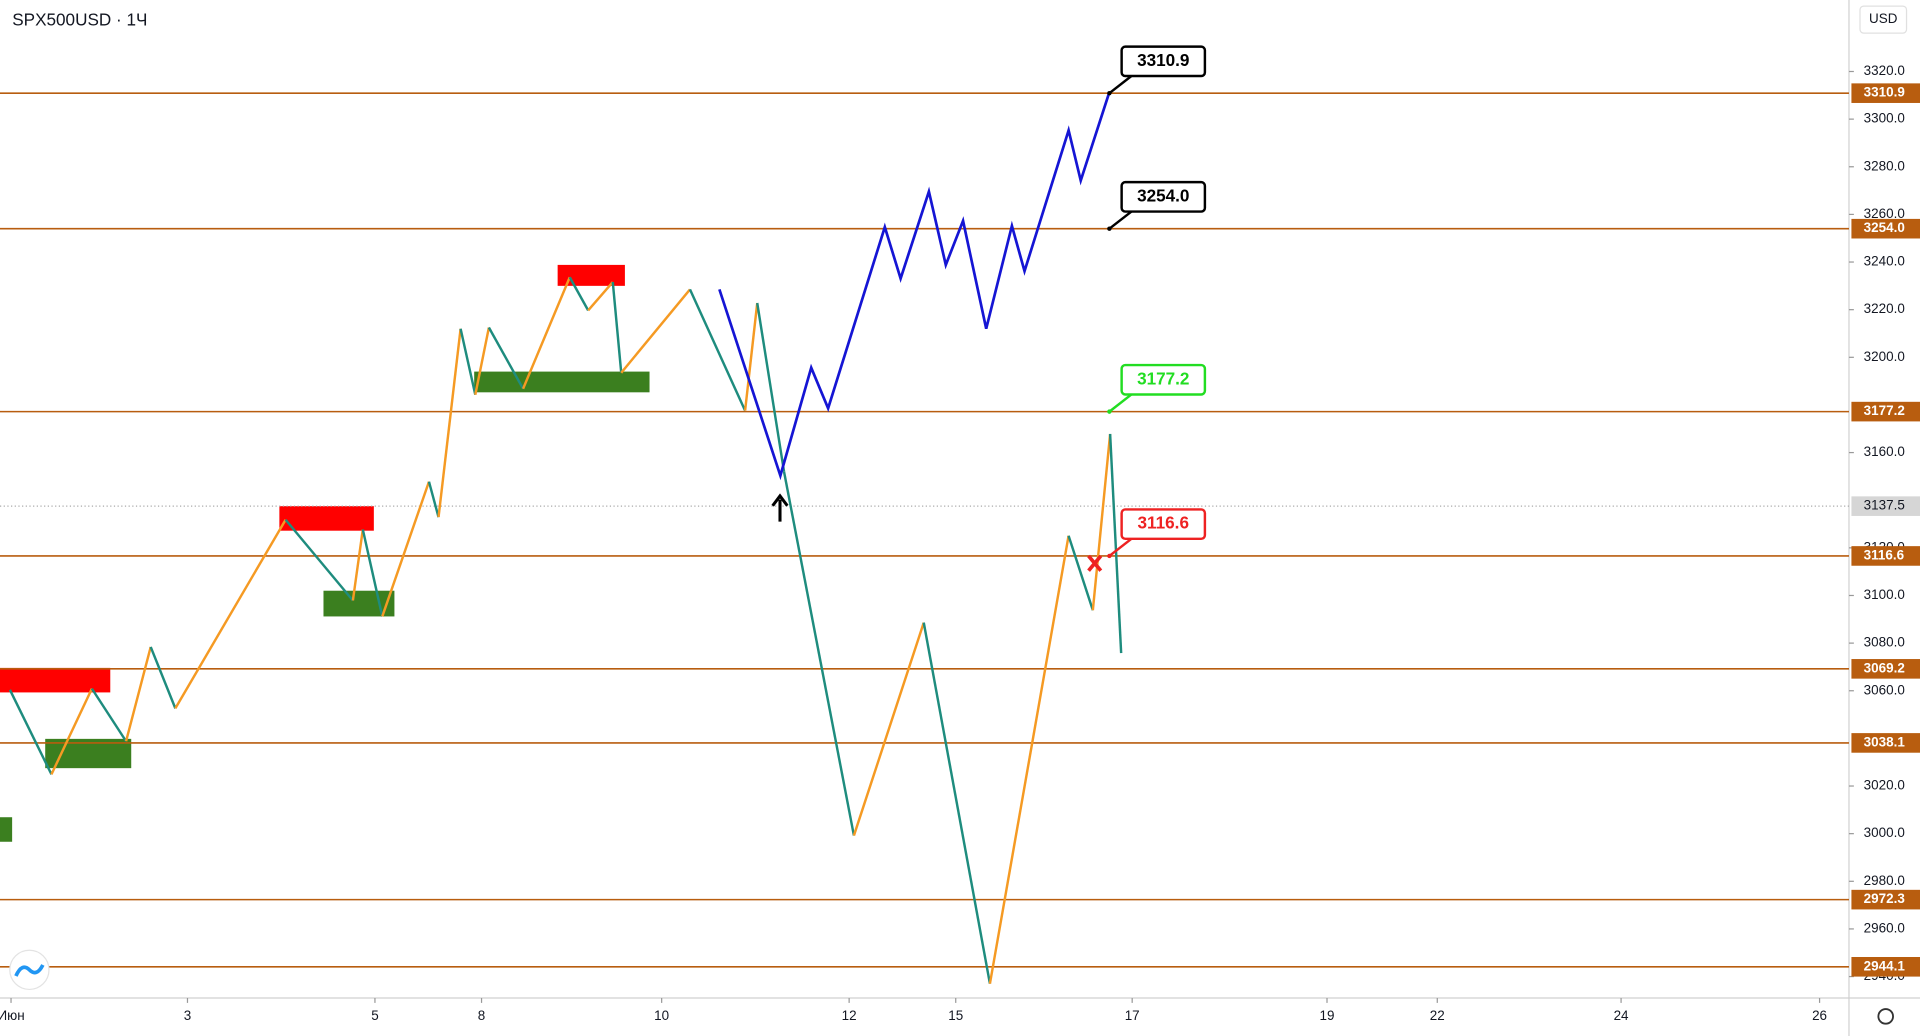 The height and width of the screenshot is (1036, 1920). I want to click on level-label: 3038.1, so click(1885, 741).